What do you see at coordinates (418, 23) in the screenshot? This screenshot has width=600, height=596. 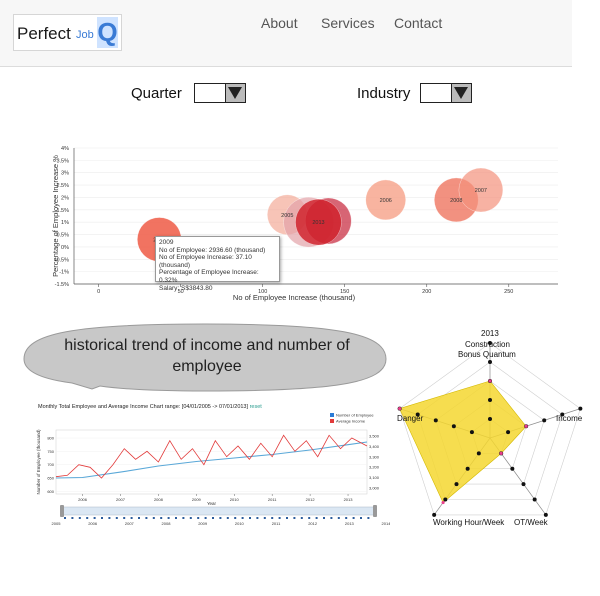 I see `nav-contact-link: Contact` at bounding box center [418, 23].